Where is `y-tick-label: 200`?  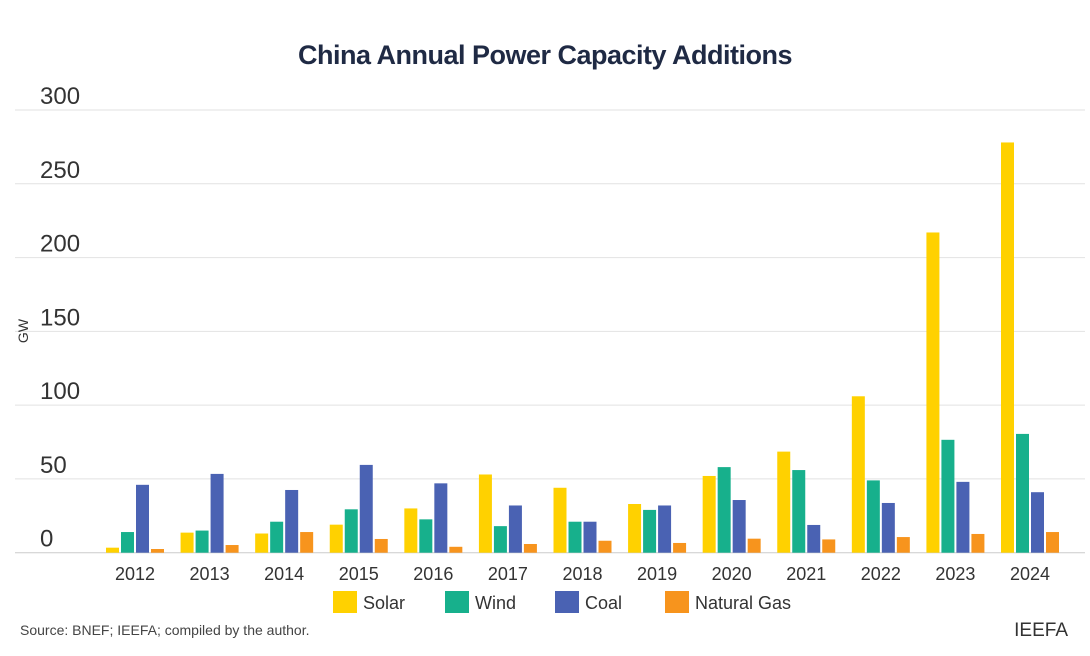 y-tick-label: 200 is located at coordinates (60, 244).